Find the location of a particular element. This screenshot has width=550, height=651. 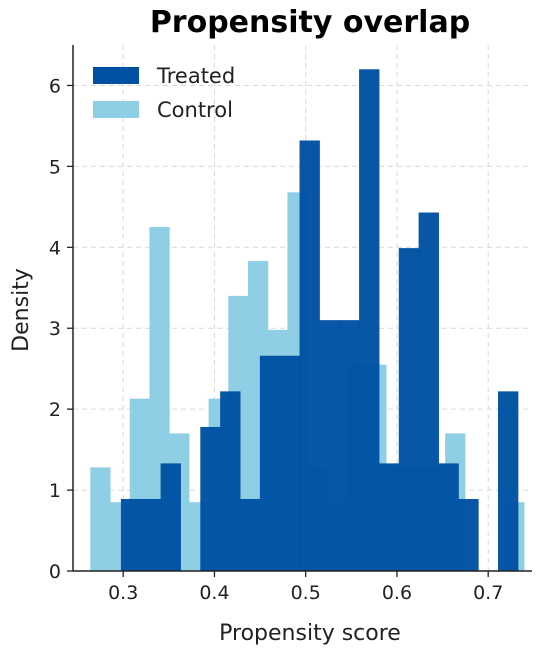

y-tick-label: 4 is located at coordinates (55, 248).